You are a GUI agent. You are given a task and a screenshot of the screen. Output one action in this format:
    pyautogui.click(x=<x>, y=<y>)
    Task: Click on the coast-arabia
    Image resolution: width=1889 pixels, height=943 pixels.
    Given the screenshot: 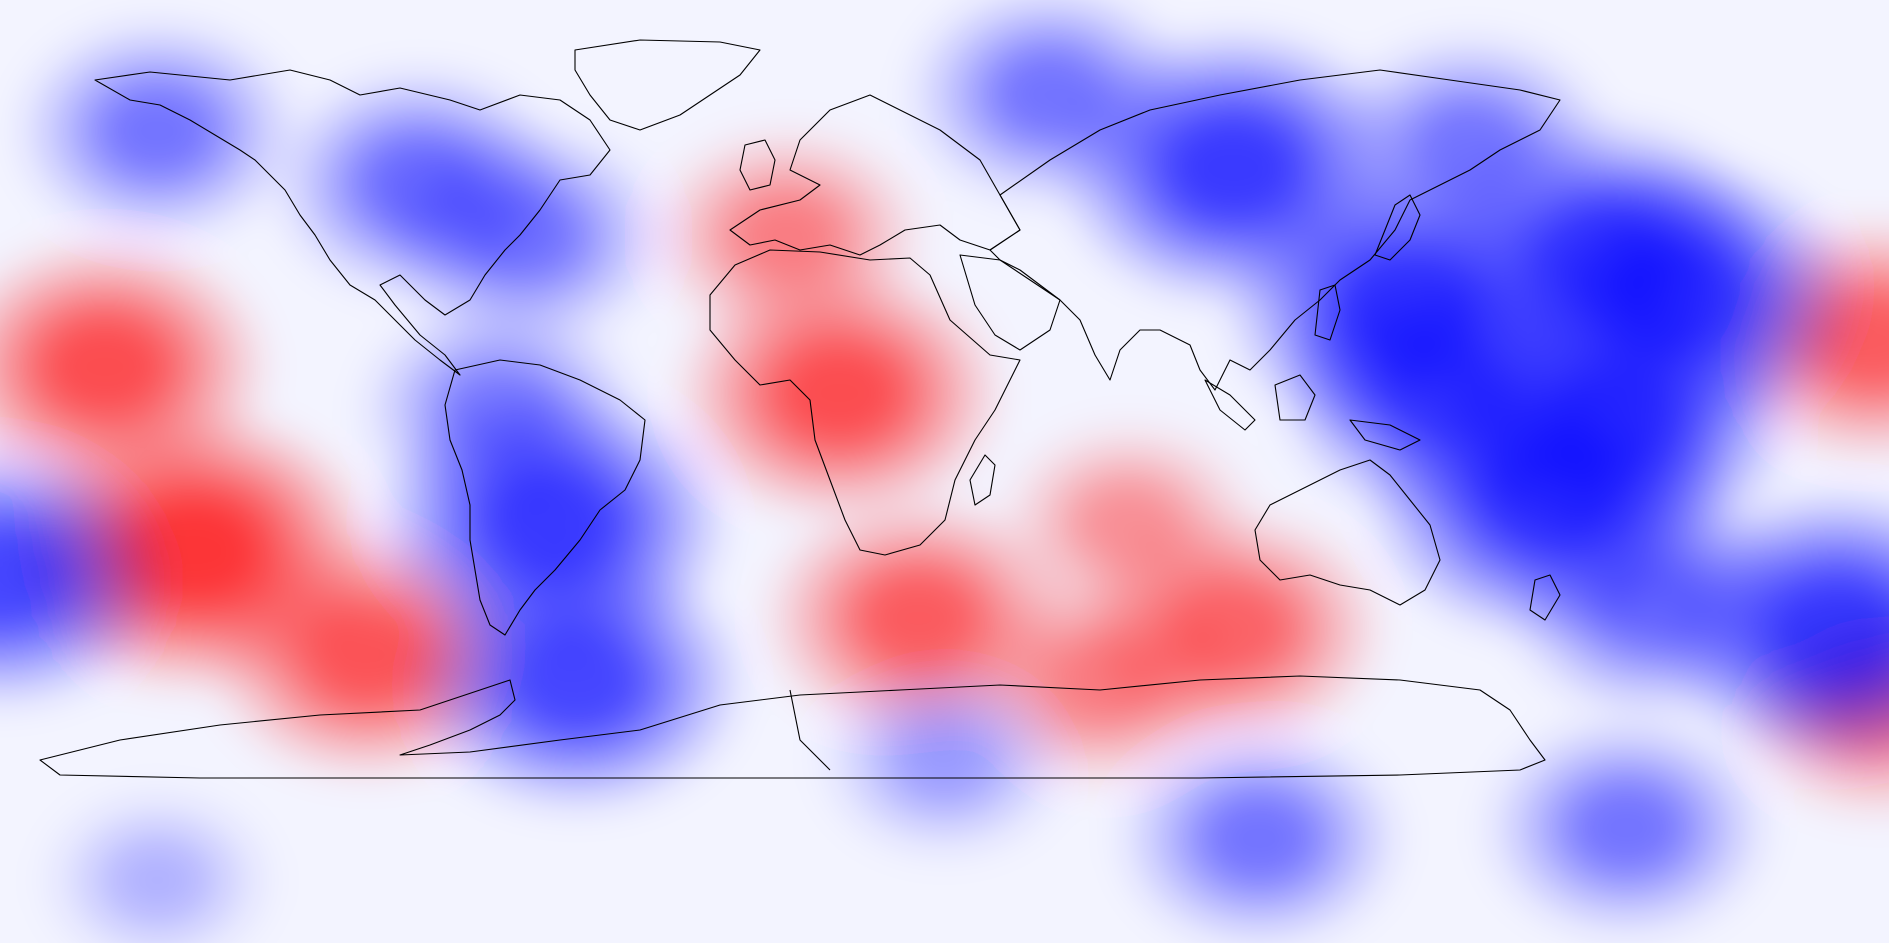 What is the action you would take?
    pyautogui.click(x=1010, y=302)
    